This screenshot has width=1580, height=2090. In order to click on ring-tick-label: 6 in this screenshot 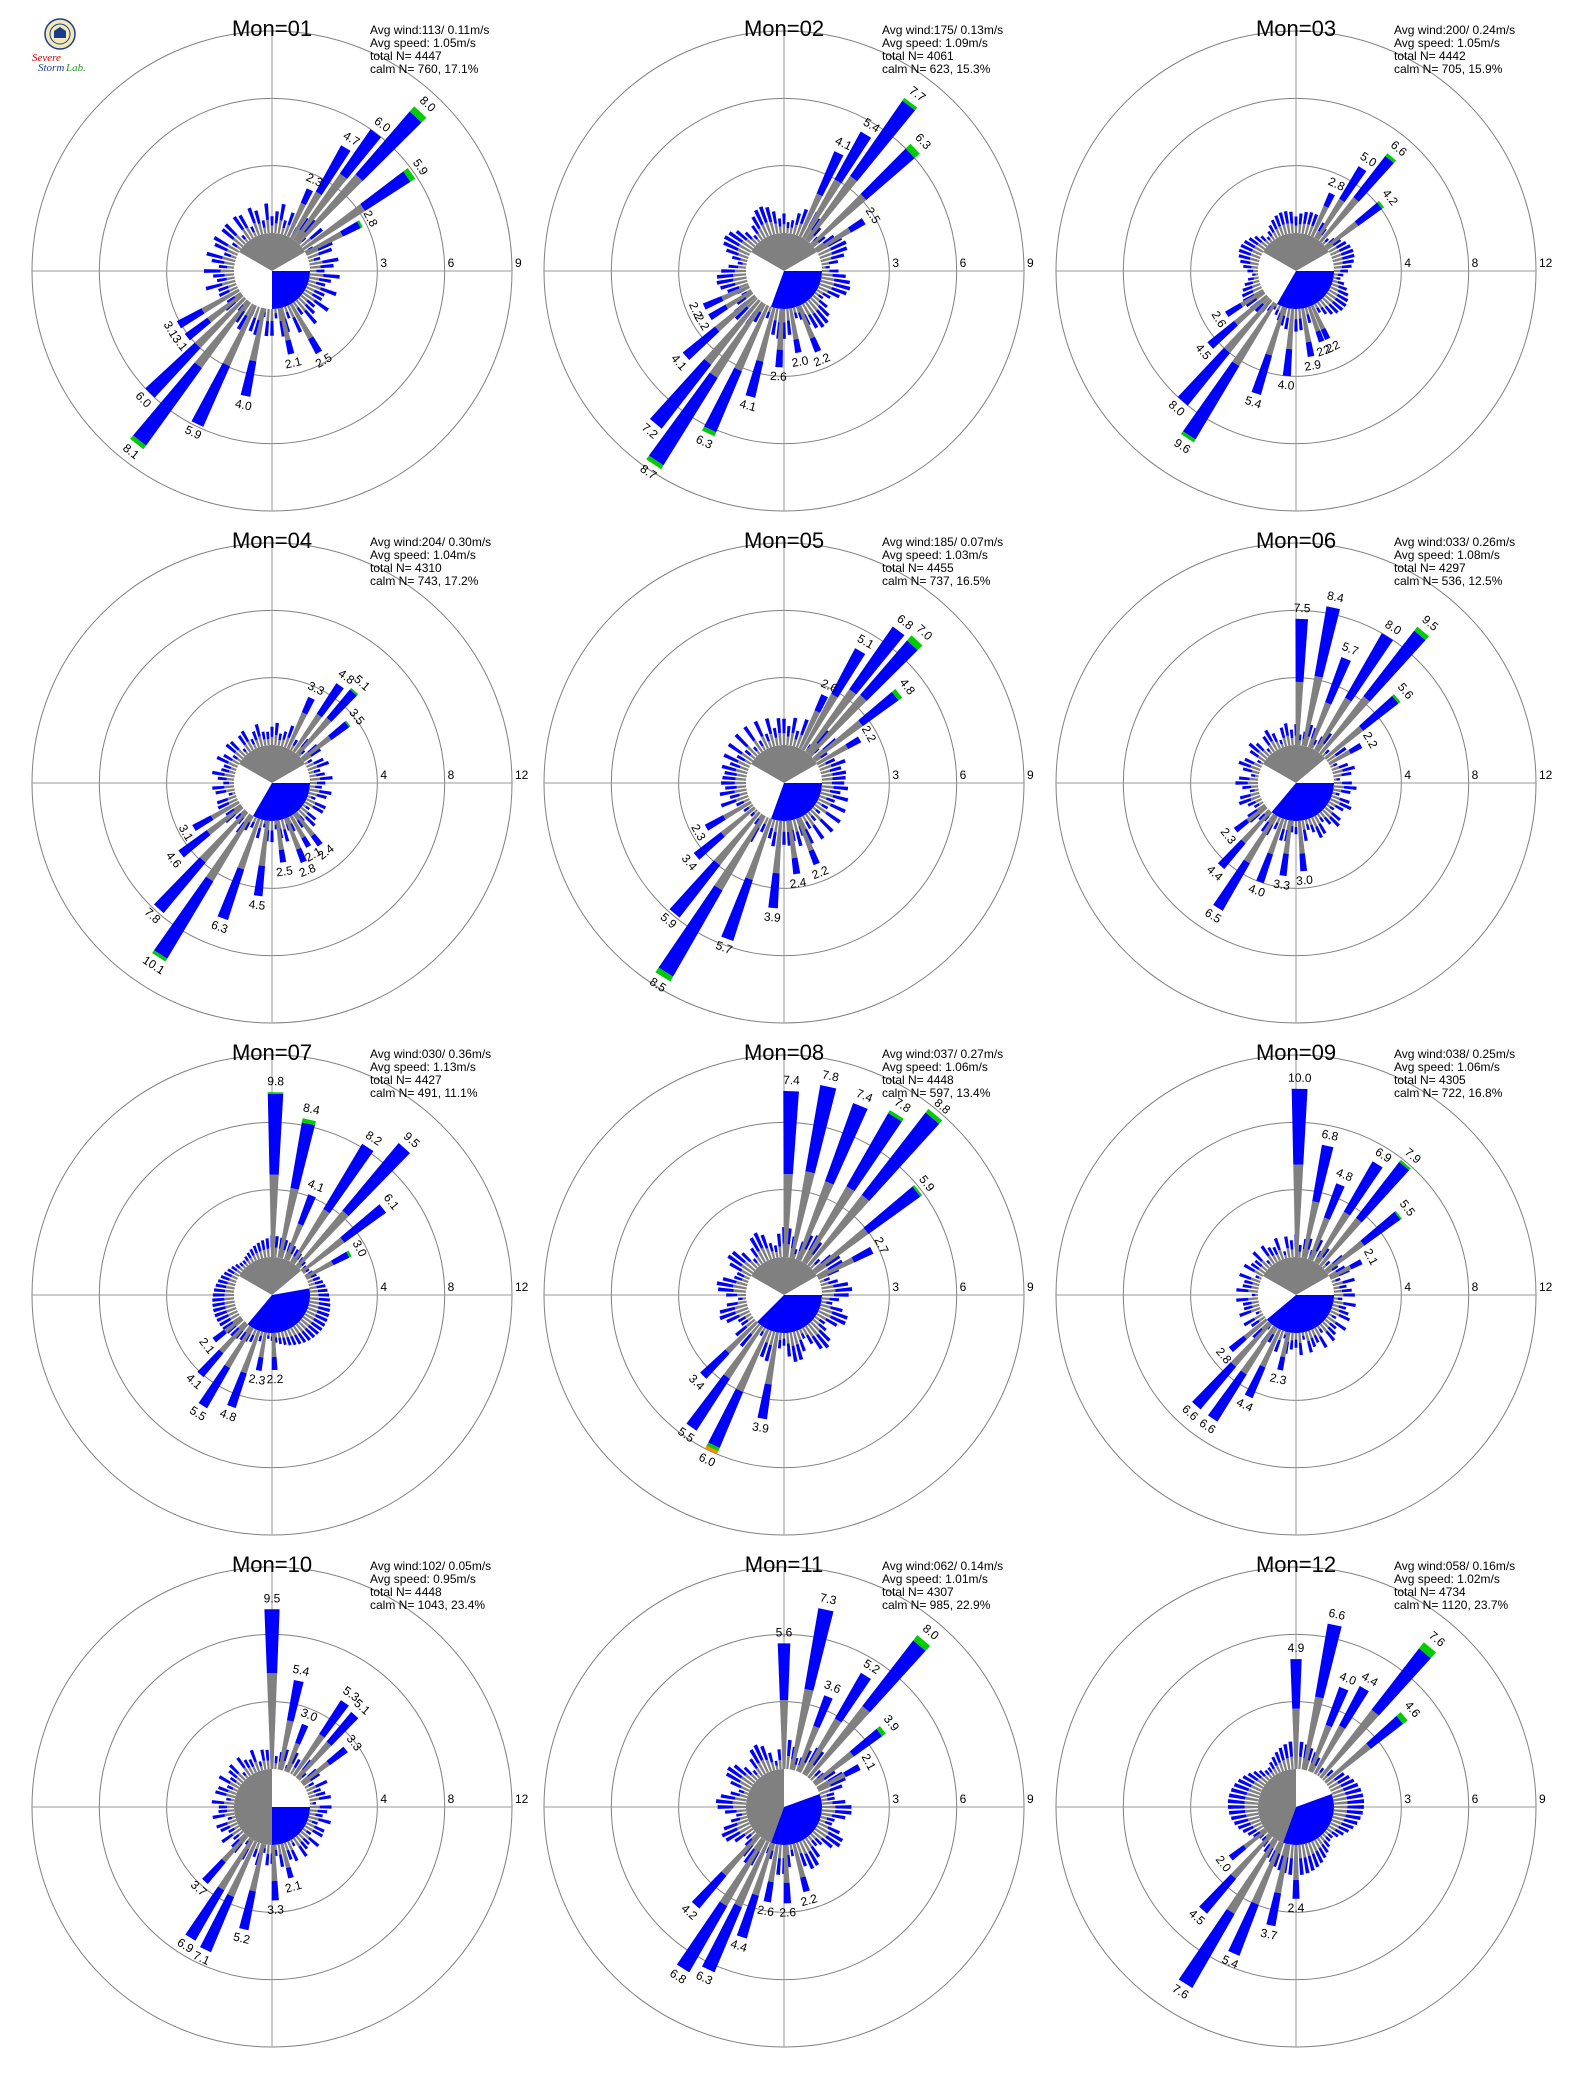, I will do `click(963, 775)`.